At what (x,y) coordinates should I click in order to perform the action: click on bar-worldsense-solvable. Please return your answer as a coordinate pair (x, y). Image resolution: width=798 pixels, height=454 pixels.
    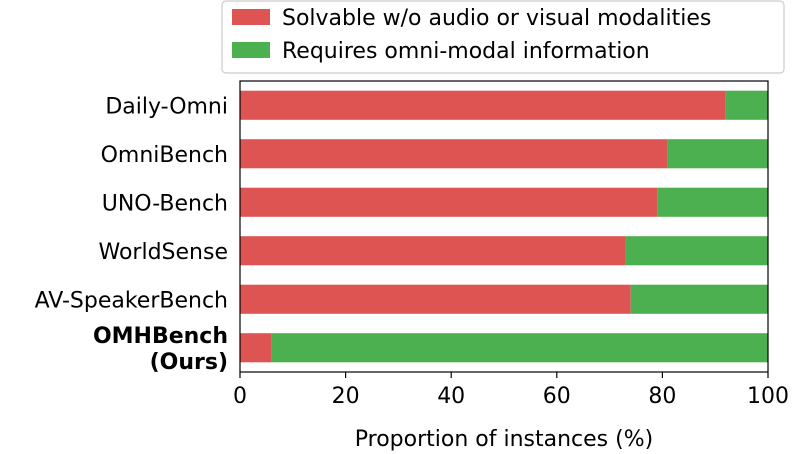
    Looking at the image, I should click on (433, 251).